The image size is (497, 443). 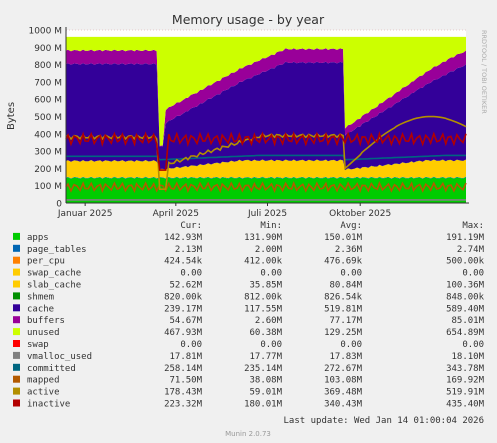 What do you see at coordinates (48, 135) in the screenshot?
I see `y-tick-label: 400 M` at bounding box center [48, 135].